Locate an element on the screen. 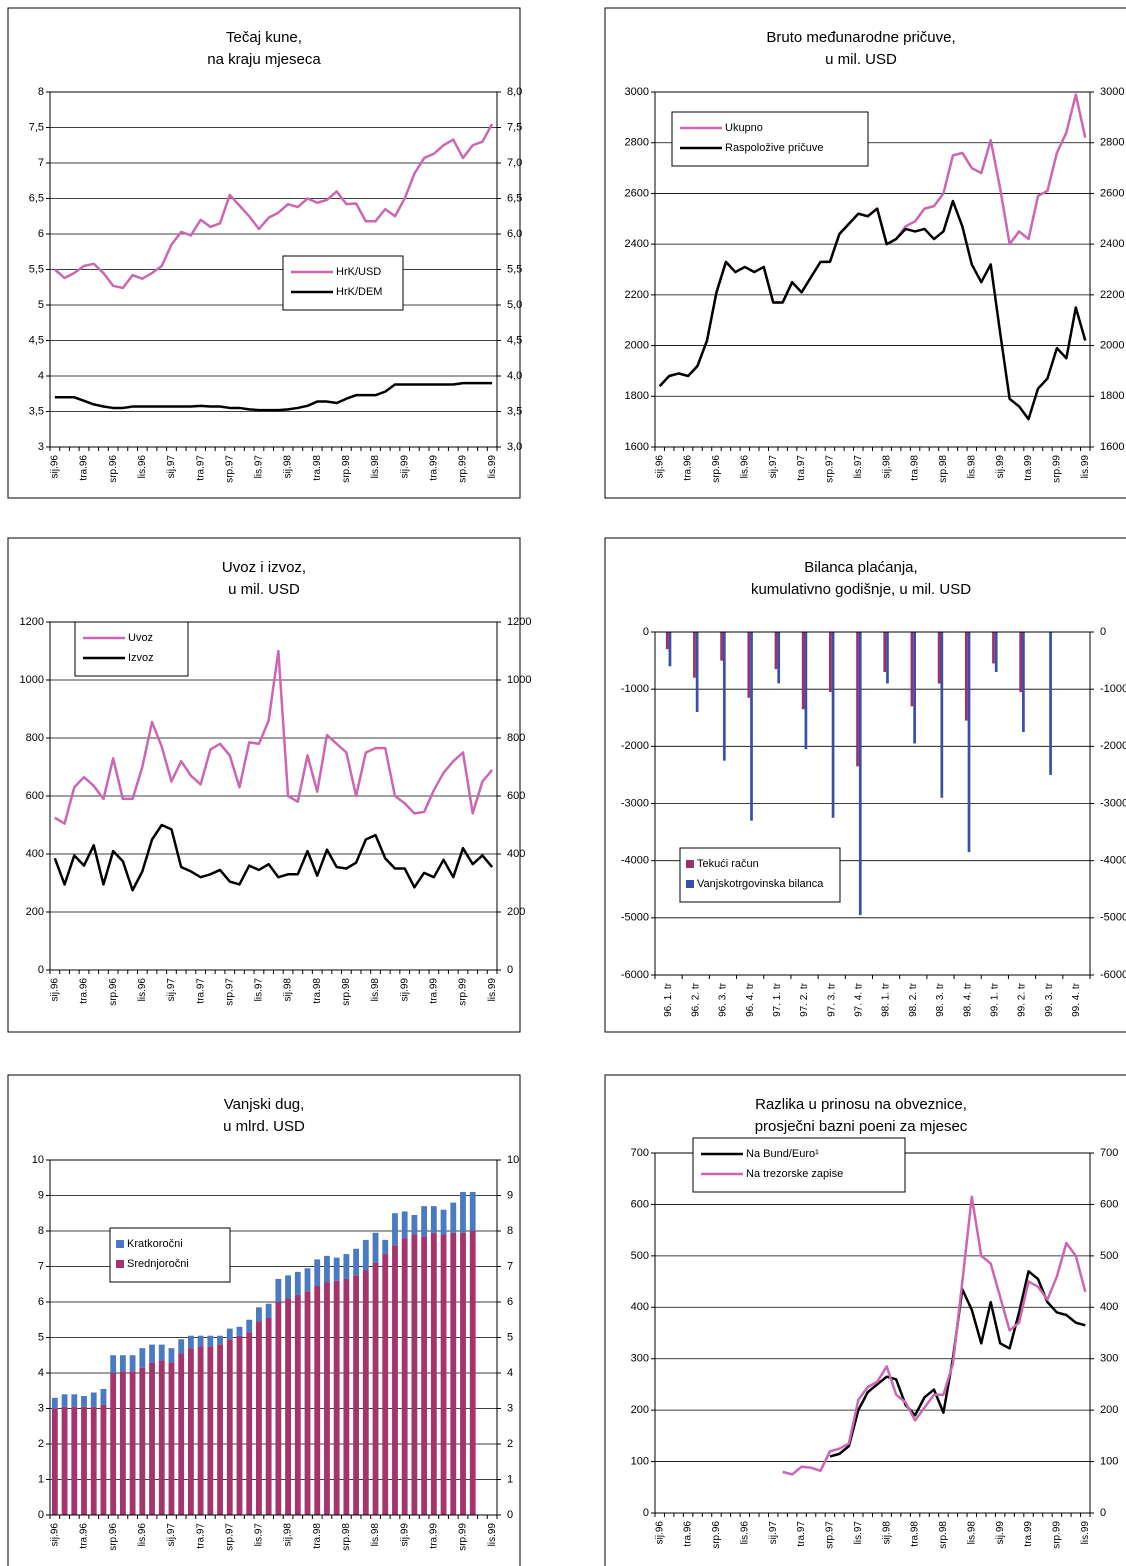 The width and height of the screenshot is (1126, 1566). legend-label: Izvoz is located at coordinates (141, 658).